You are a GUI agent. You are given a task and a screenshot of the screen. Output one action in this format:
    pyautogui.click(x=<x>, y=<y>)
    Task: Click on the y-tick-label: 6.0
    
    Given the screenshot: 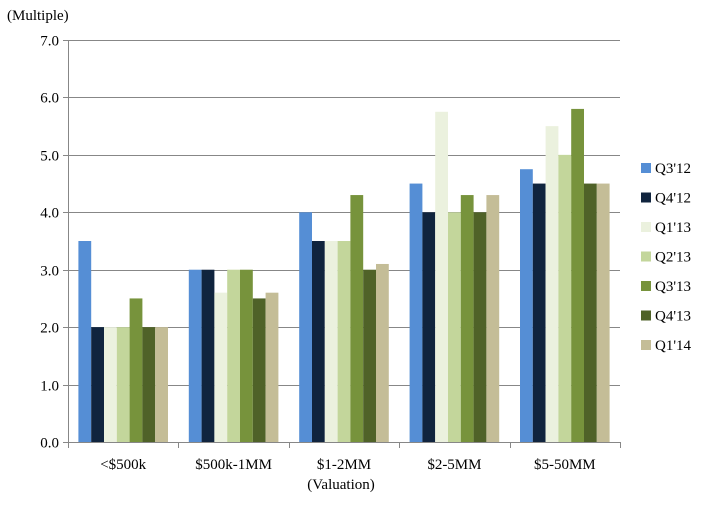 What is the action you would take?
    pyautogui.click(x=49, y=99)
    